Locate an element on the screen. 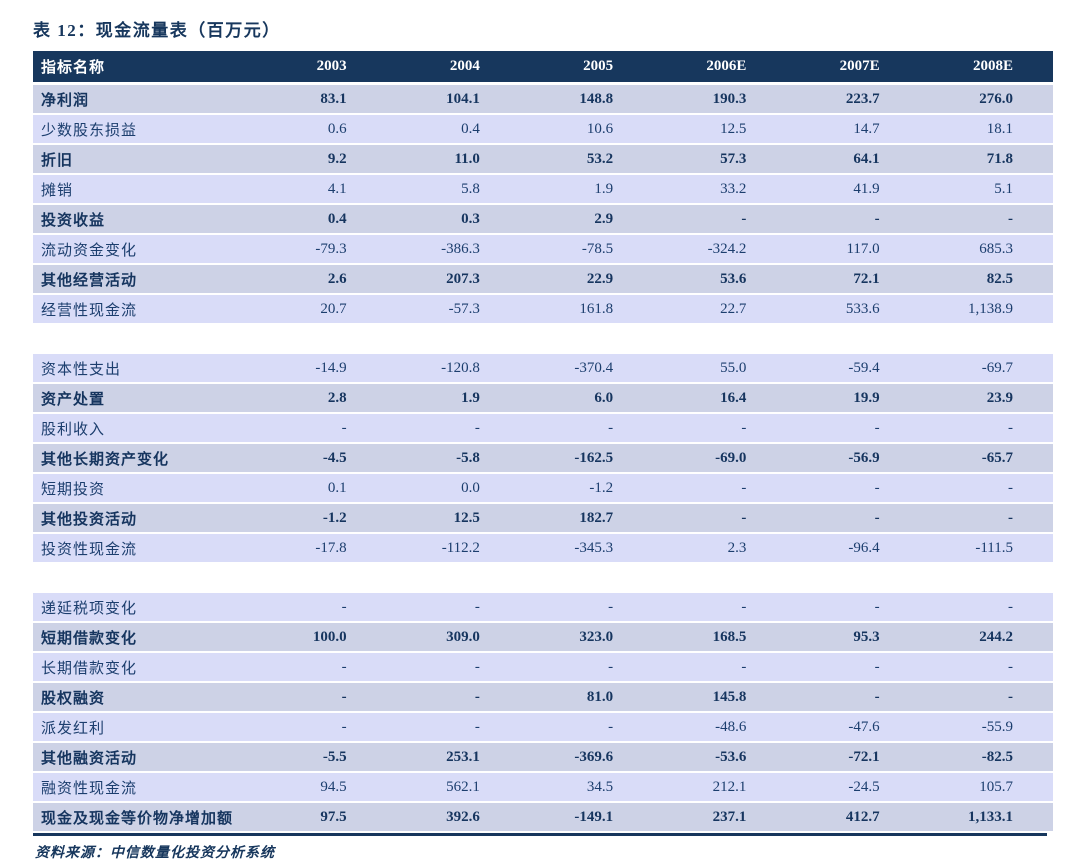  cell-value: 100.0 is located at coordinates (320, 637).